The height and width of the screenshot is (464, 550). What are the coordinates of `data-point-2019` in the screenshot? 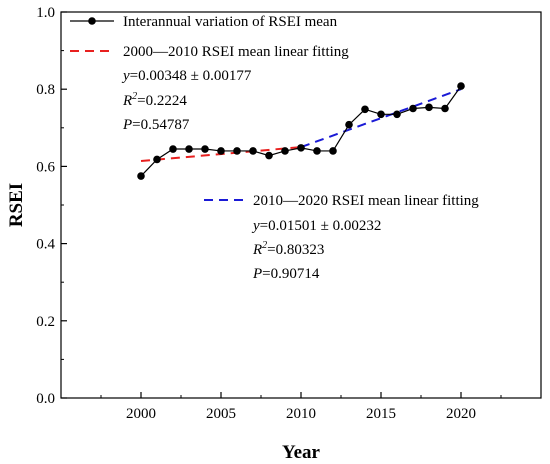 It's located at (445, 108).